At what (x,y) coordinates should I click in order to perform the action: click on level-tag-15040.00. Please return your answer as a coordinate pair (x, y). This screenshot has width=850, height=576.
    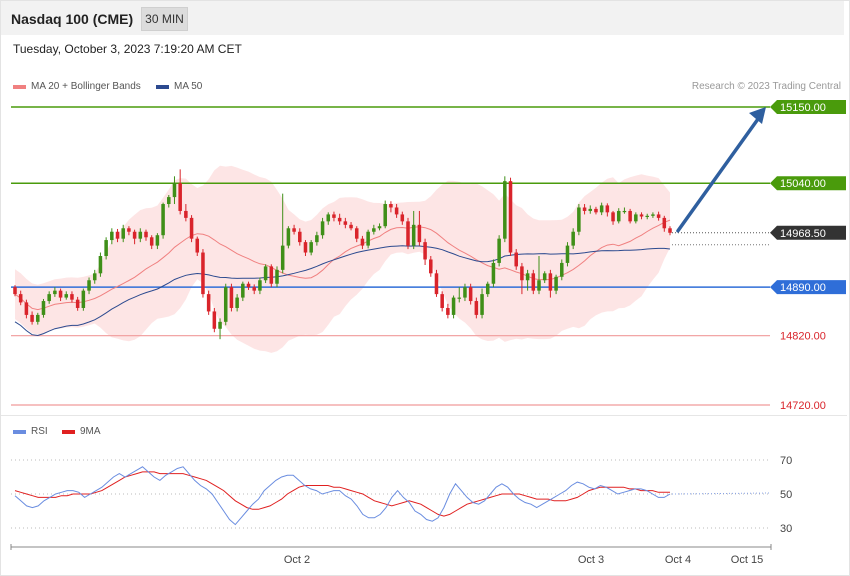
    Looking at the image, I should click on (808, 183).